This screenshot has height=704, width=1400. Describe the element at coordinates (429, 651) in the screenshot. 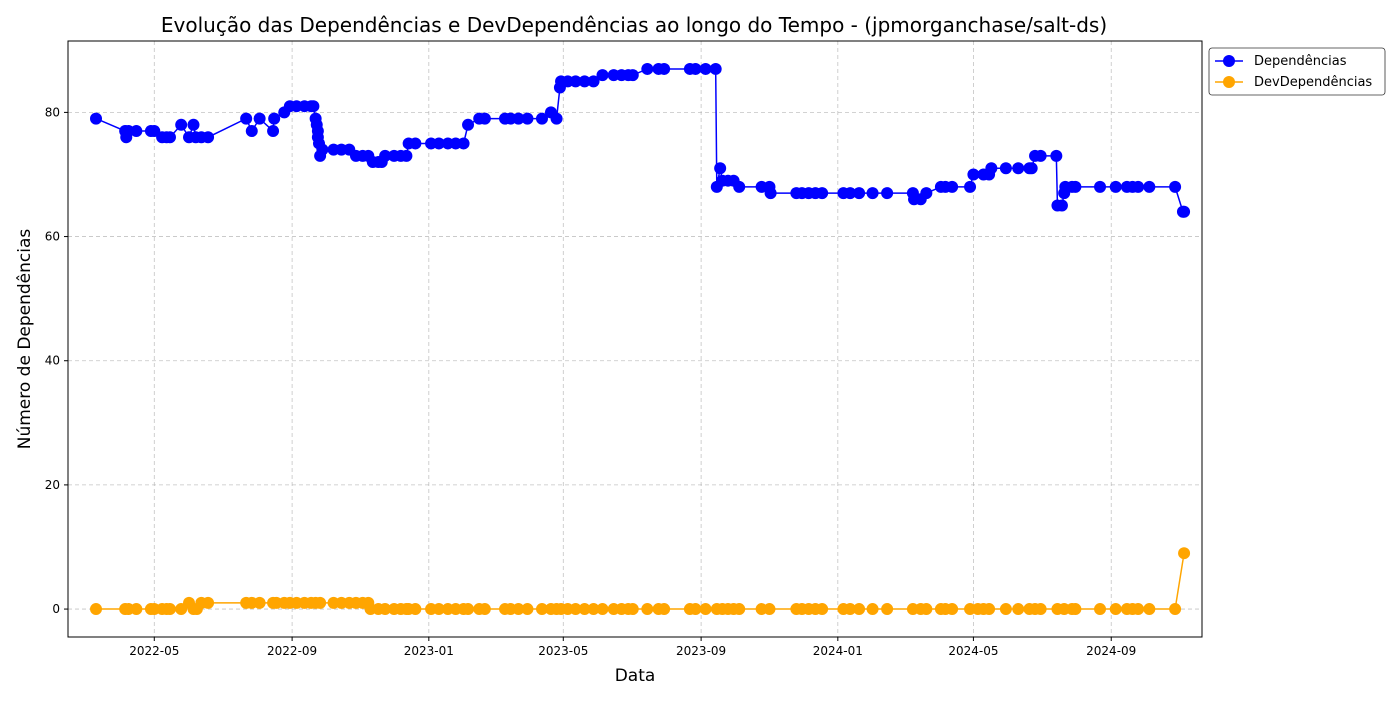

I see `x-tick-label: 2023-01` at that location.